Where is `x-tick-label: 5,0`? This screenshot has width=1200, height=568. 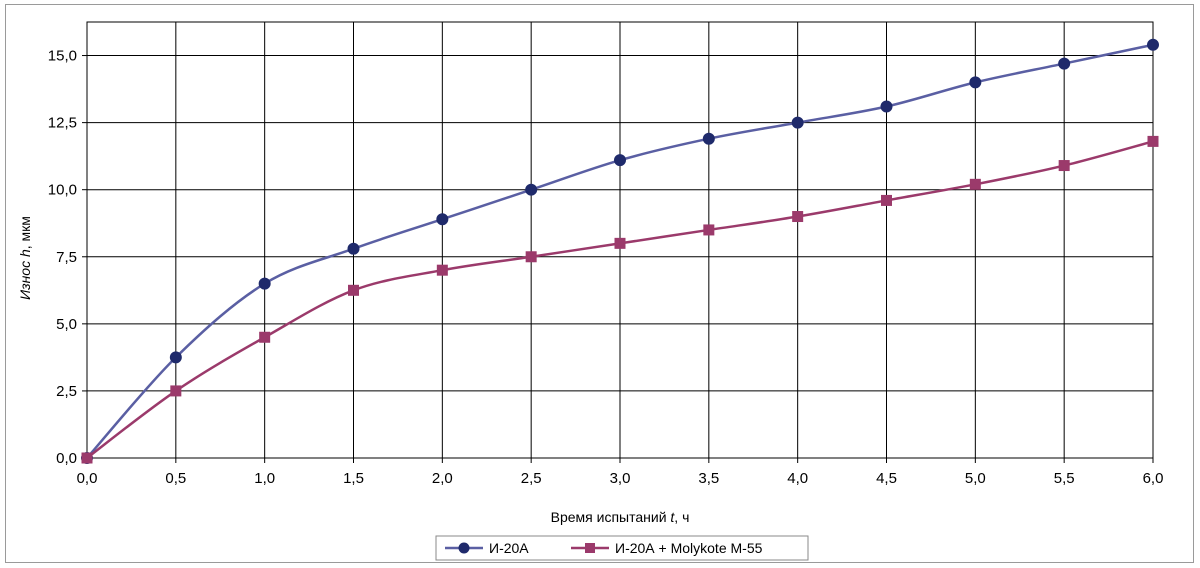
x-tick-label: 5,0 is located at coordinates (975, 478).